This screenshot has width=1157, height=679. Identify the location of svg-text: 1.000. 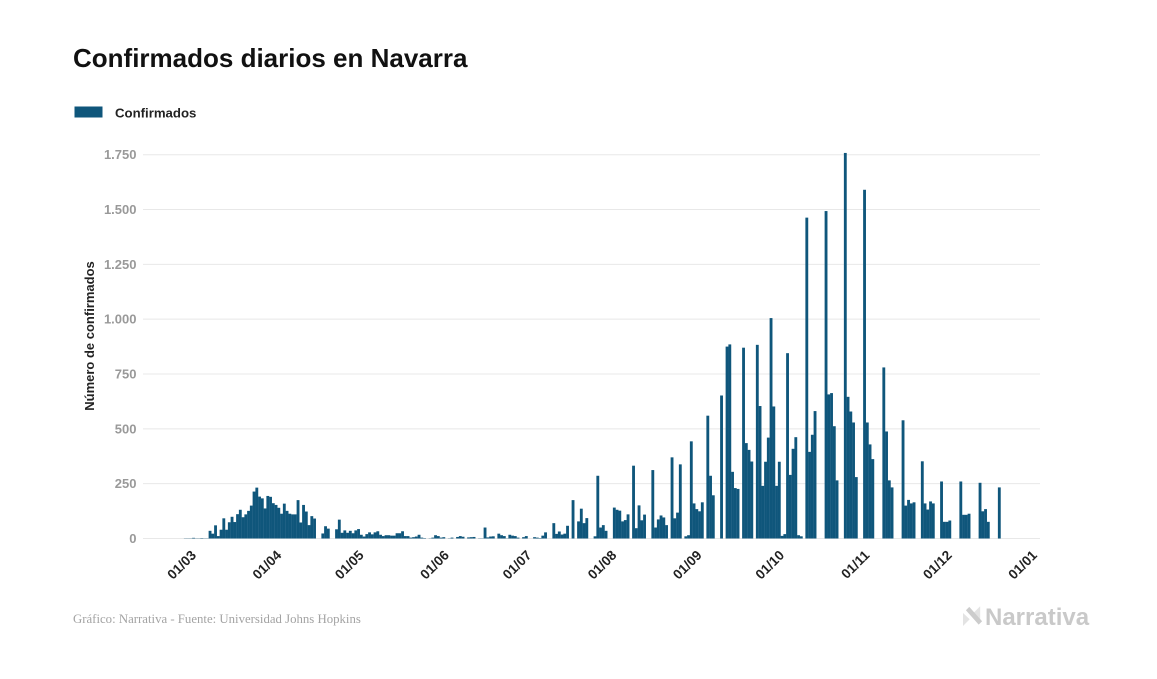
(120, 319).